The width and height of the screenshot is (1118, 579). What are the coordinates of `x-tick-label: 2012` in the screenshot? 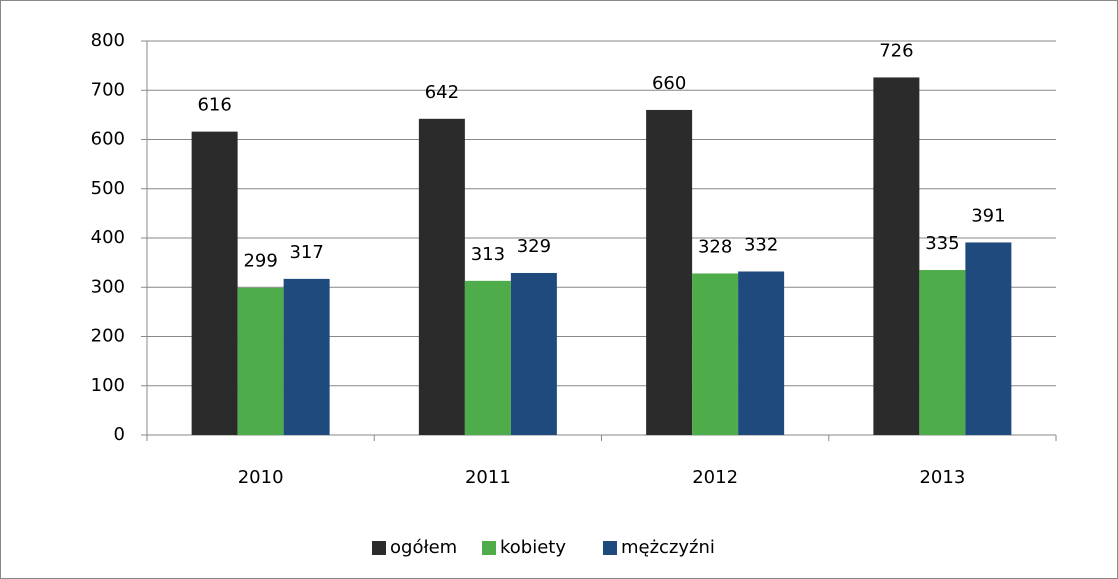 It's located at (715, 477).